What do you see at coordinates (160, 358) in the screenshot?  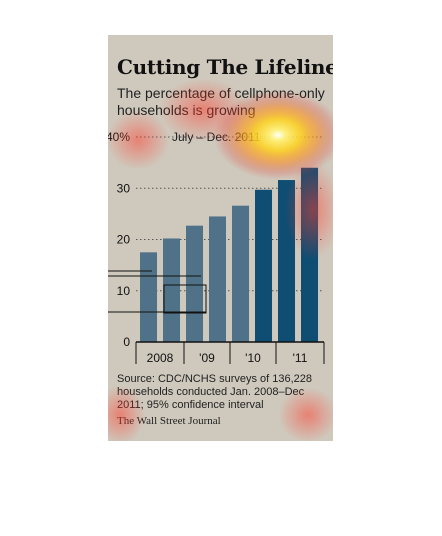 I see `x-tick-label: 2008` at bounding box center [160, 358].